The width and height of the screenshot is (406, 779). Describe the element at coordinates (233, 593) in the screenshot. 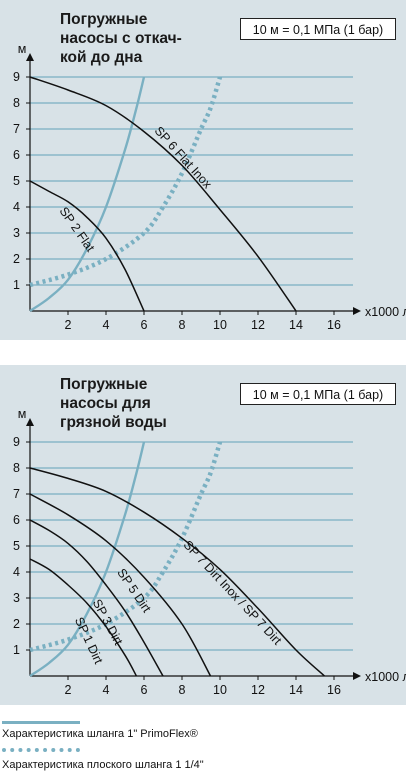

I see `series-label: SP 7 Dirt Inox / SP 7 Dirt` at that location.